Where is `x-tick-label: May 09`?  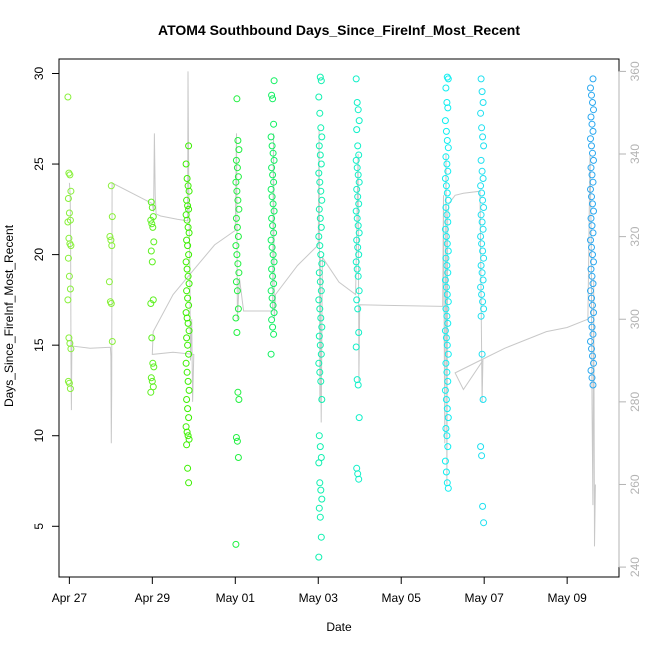 x-tick-label: May 09 is located at coordinates (567, 598).